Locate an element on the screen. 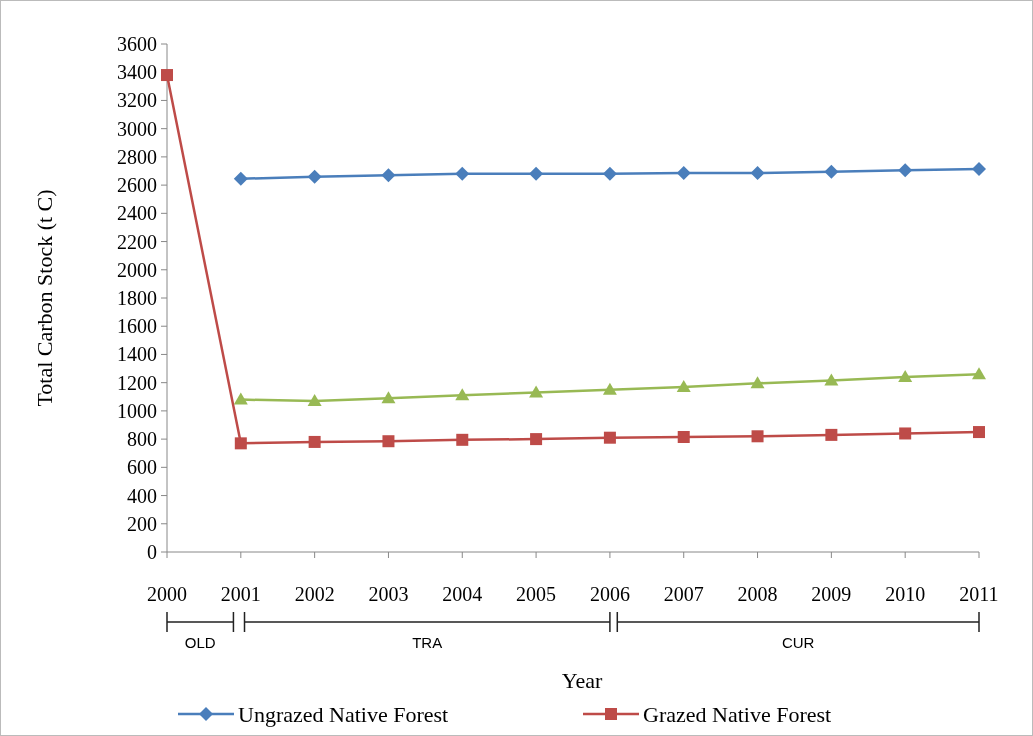  x-tick-label: 2007 is located at coordinates (683, 594).